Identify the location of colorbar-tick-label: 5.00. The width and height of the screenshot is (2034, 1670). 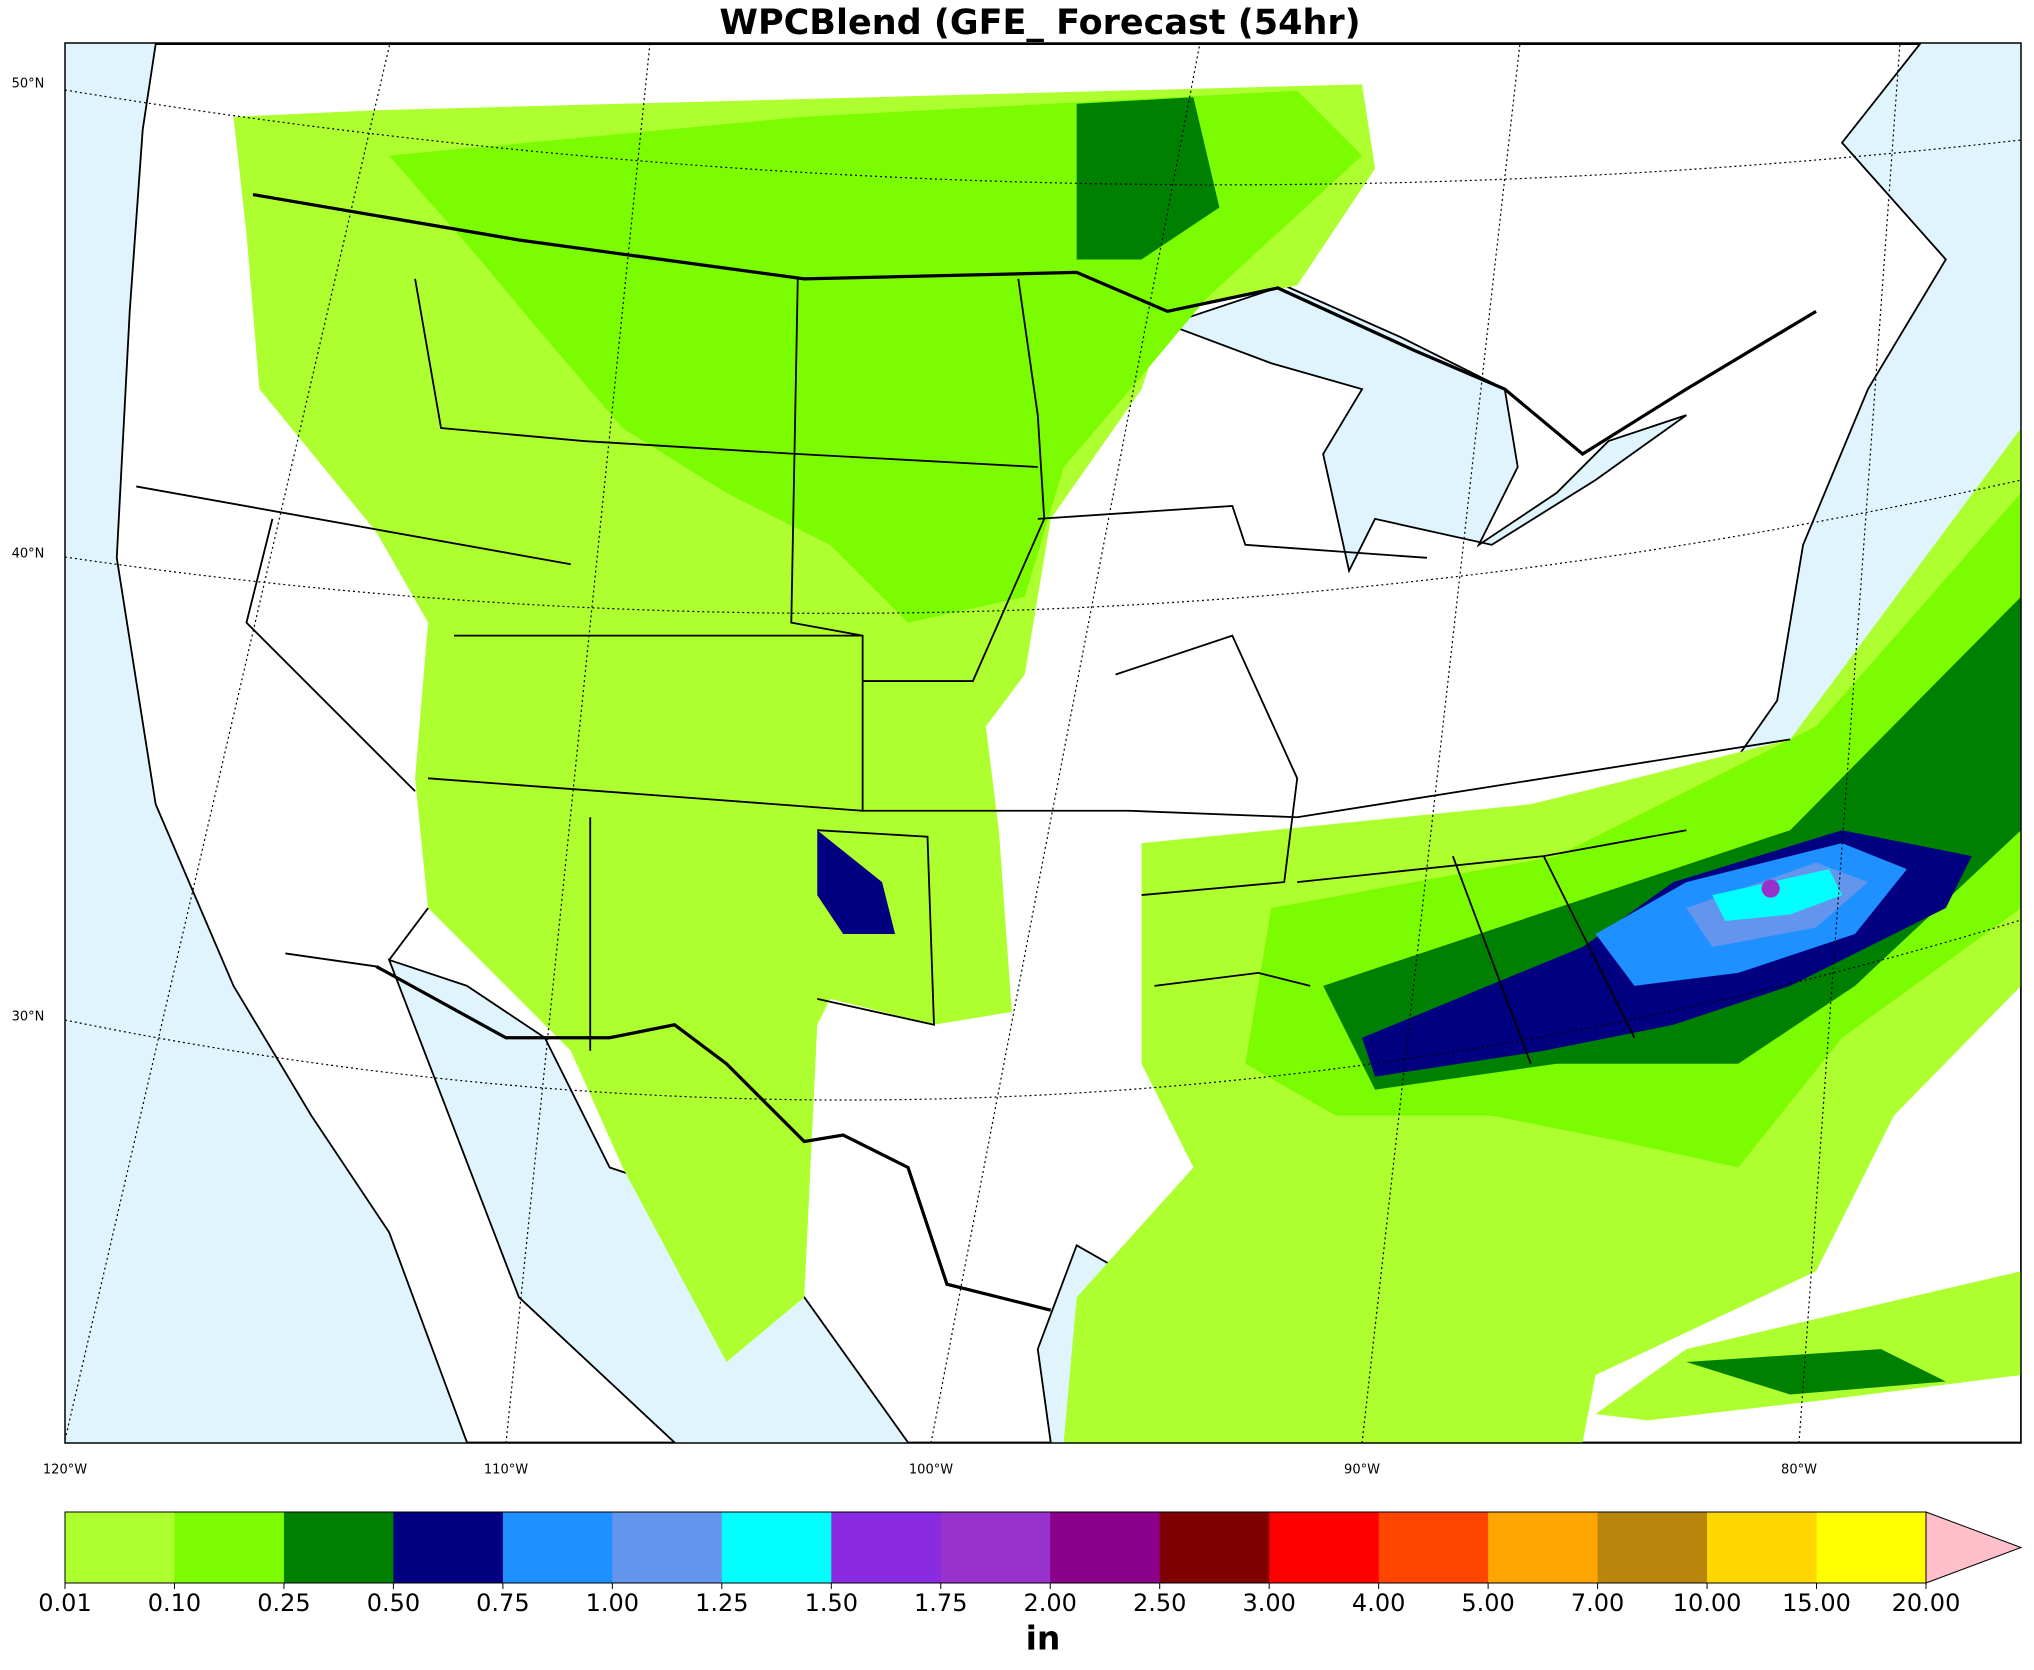
(1487, 1603).